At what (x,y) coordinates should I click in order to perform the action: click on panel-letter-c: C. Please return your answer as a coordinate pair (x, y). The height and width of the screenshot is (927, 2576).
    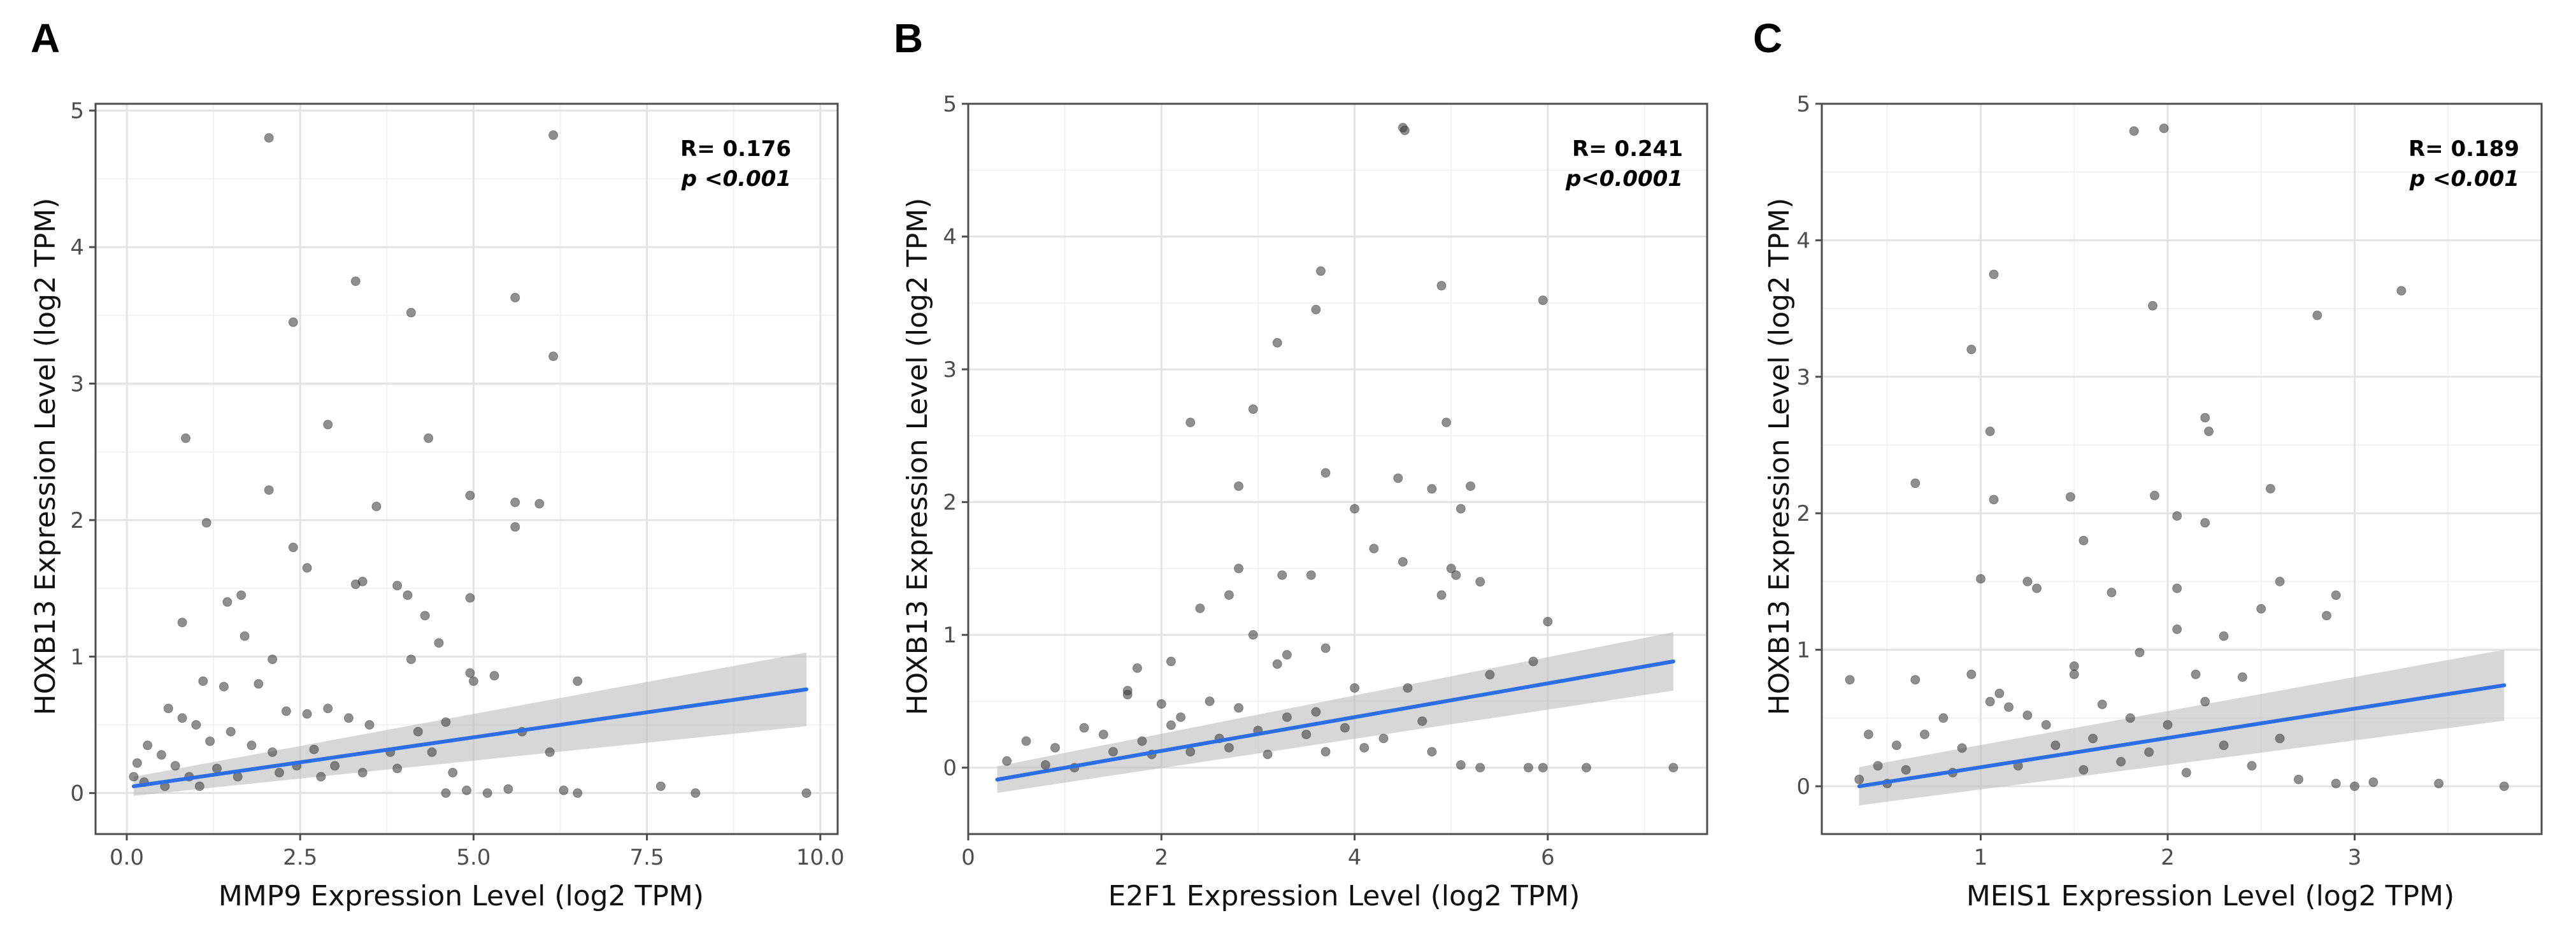
    Looking at the image, I should click on (1767, 38).